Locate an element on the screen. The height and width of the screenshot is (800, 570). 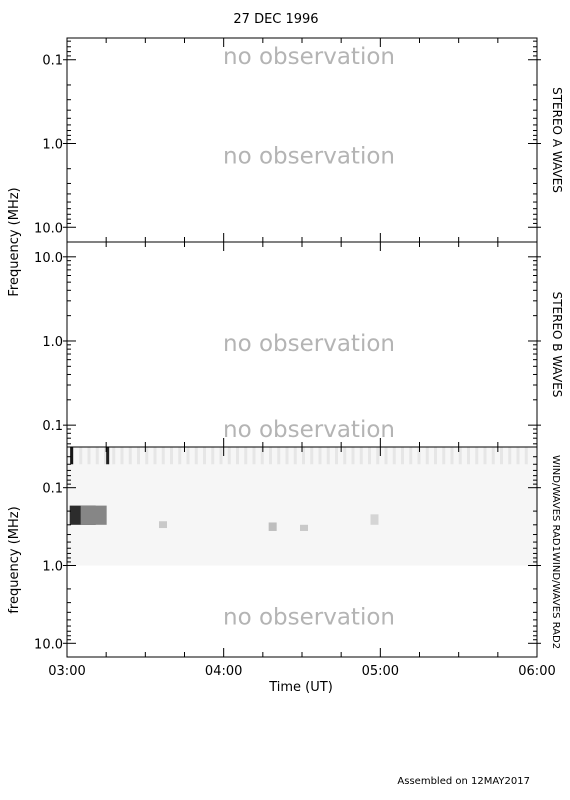
footer-text: Assembled on 12MAY2017 is located at coordinates (463, 781).